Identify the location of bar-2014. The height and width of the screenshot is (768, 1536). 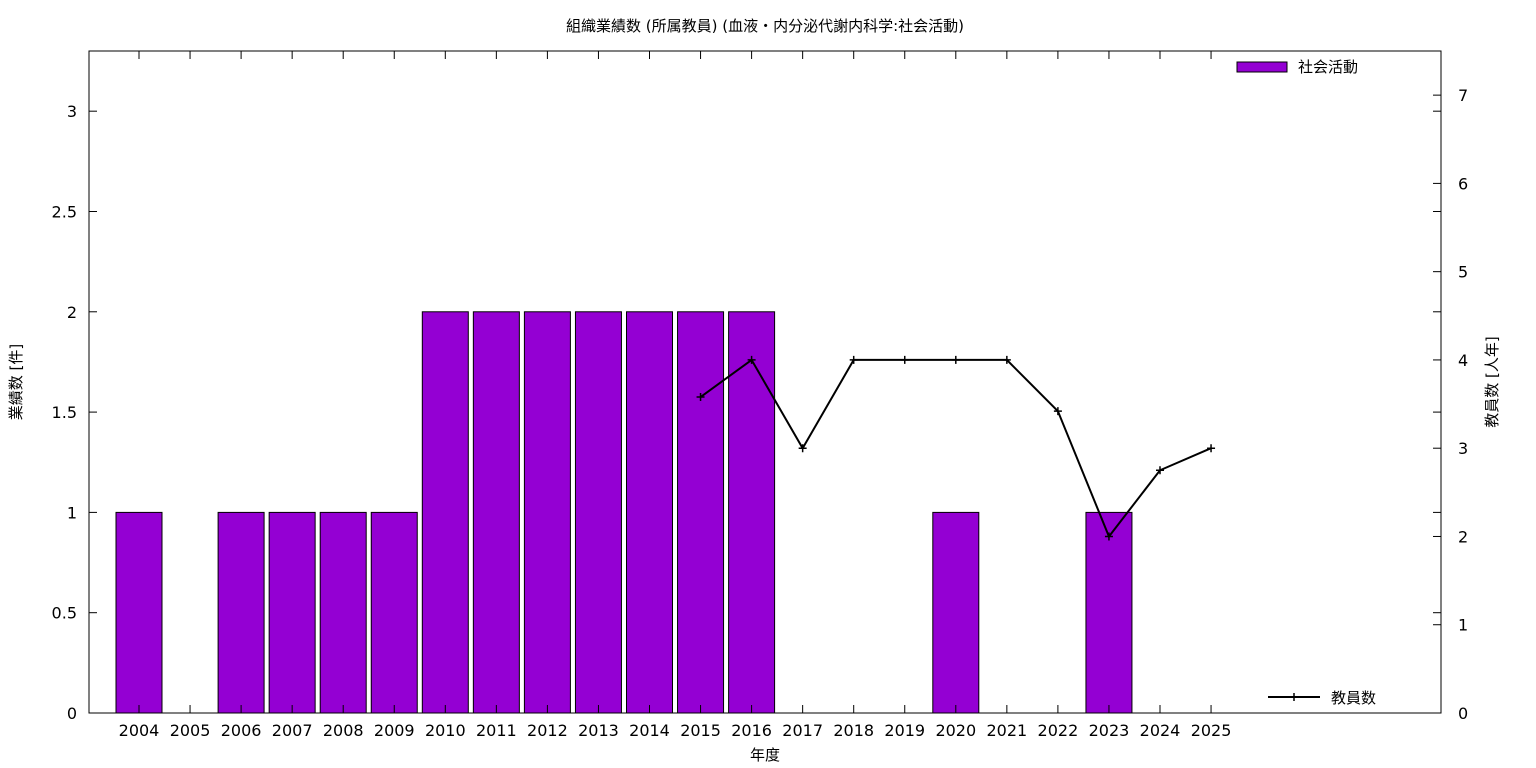
(649, 512).